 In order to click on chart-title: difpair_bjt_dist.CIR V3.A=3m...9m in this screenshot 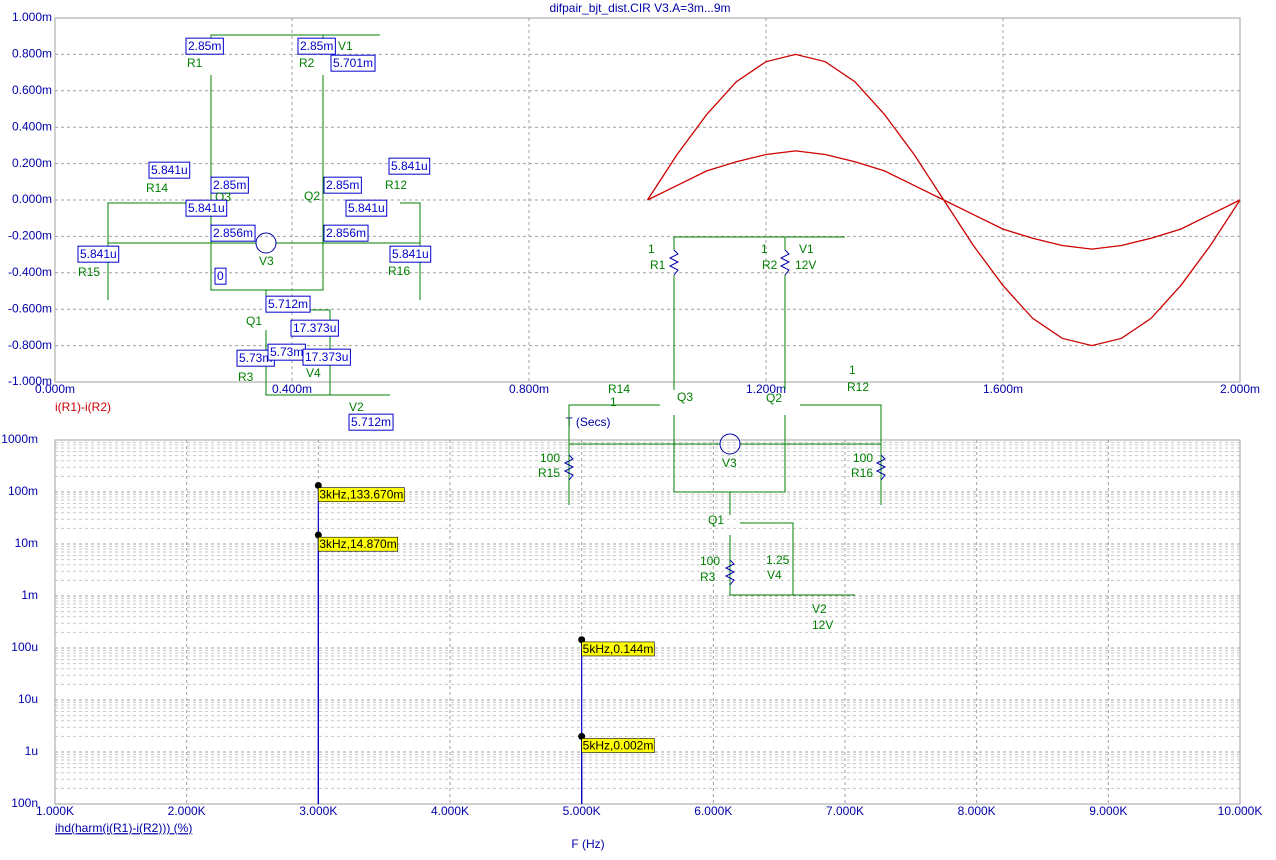, I will do `click(639, 8)`.